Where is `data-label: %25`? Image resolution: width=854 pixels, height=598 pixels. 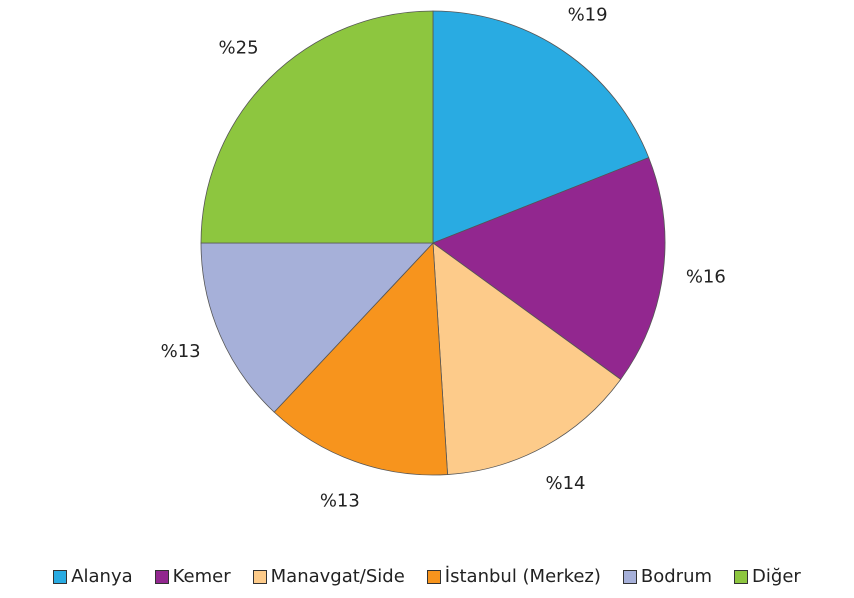
data-label: %25 is located at coordinates (239, 48).